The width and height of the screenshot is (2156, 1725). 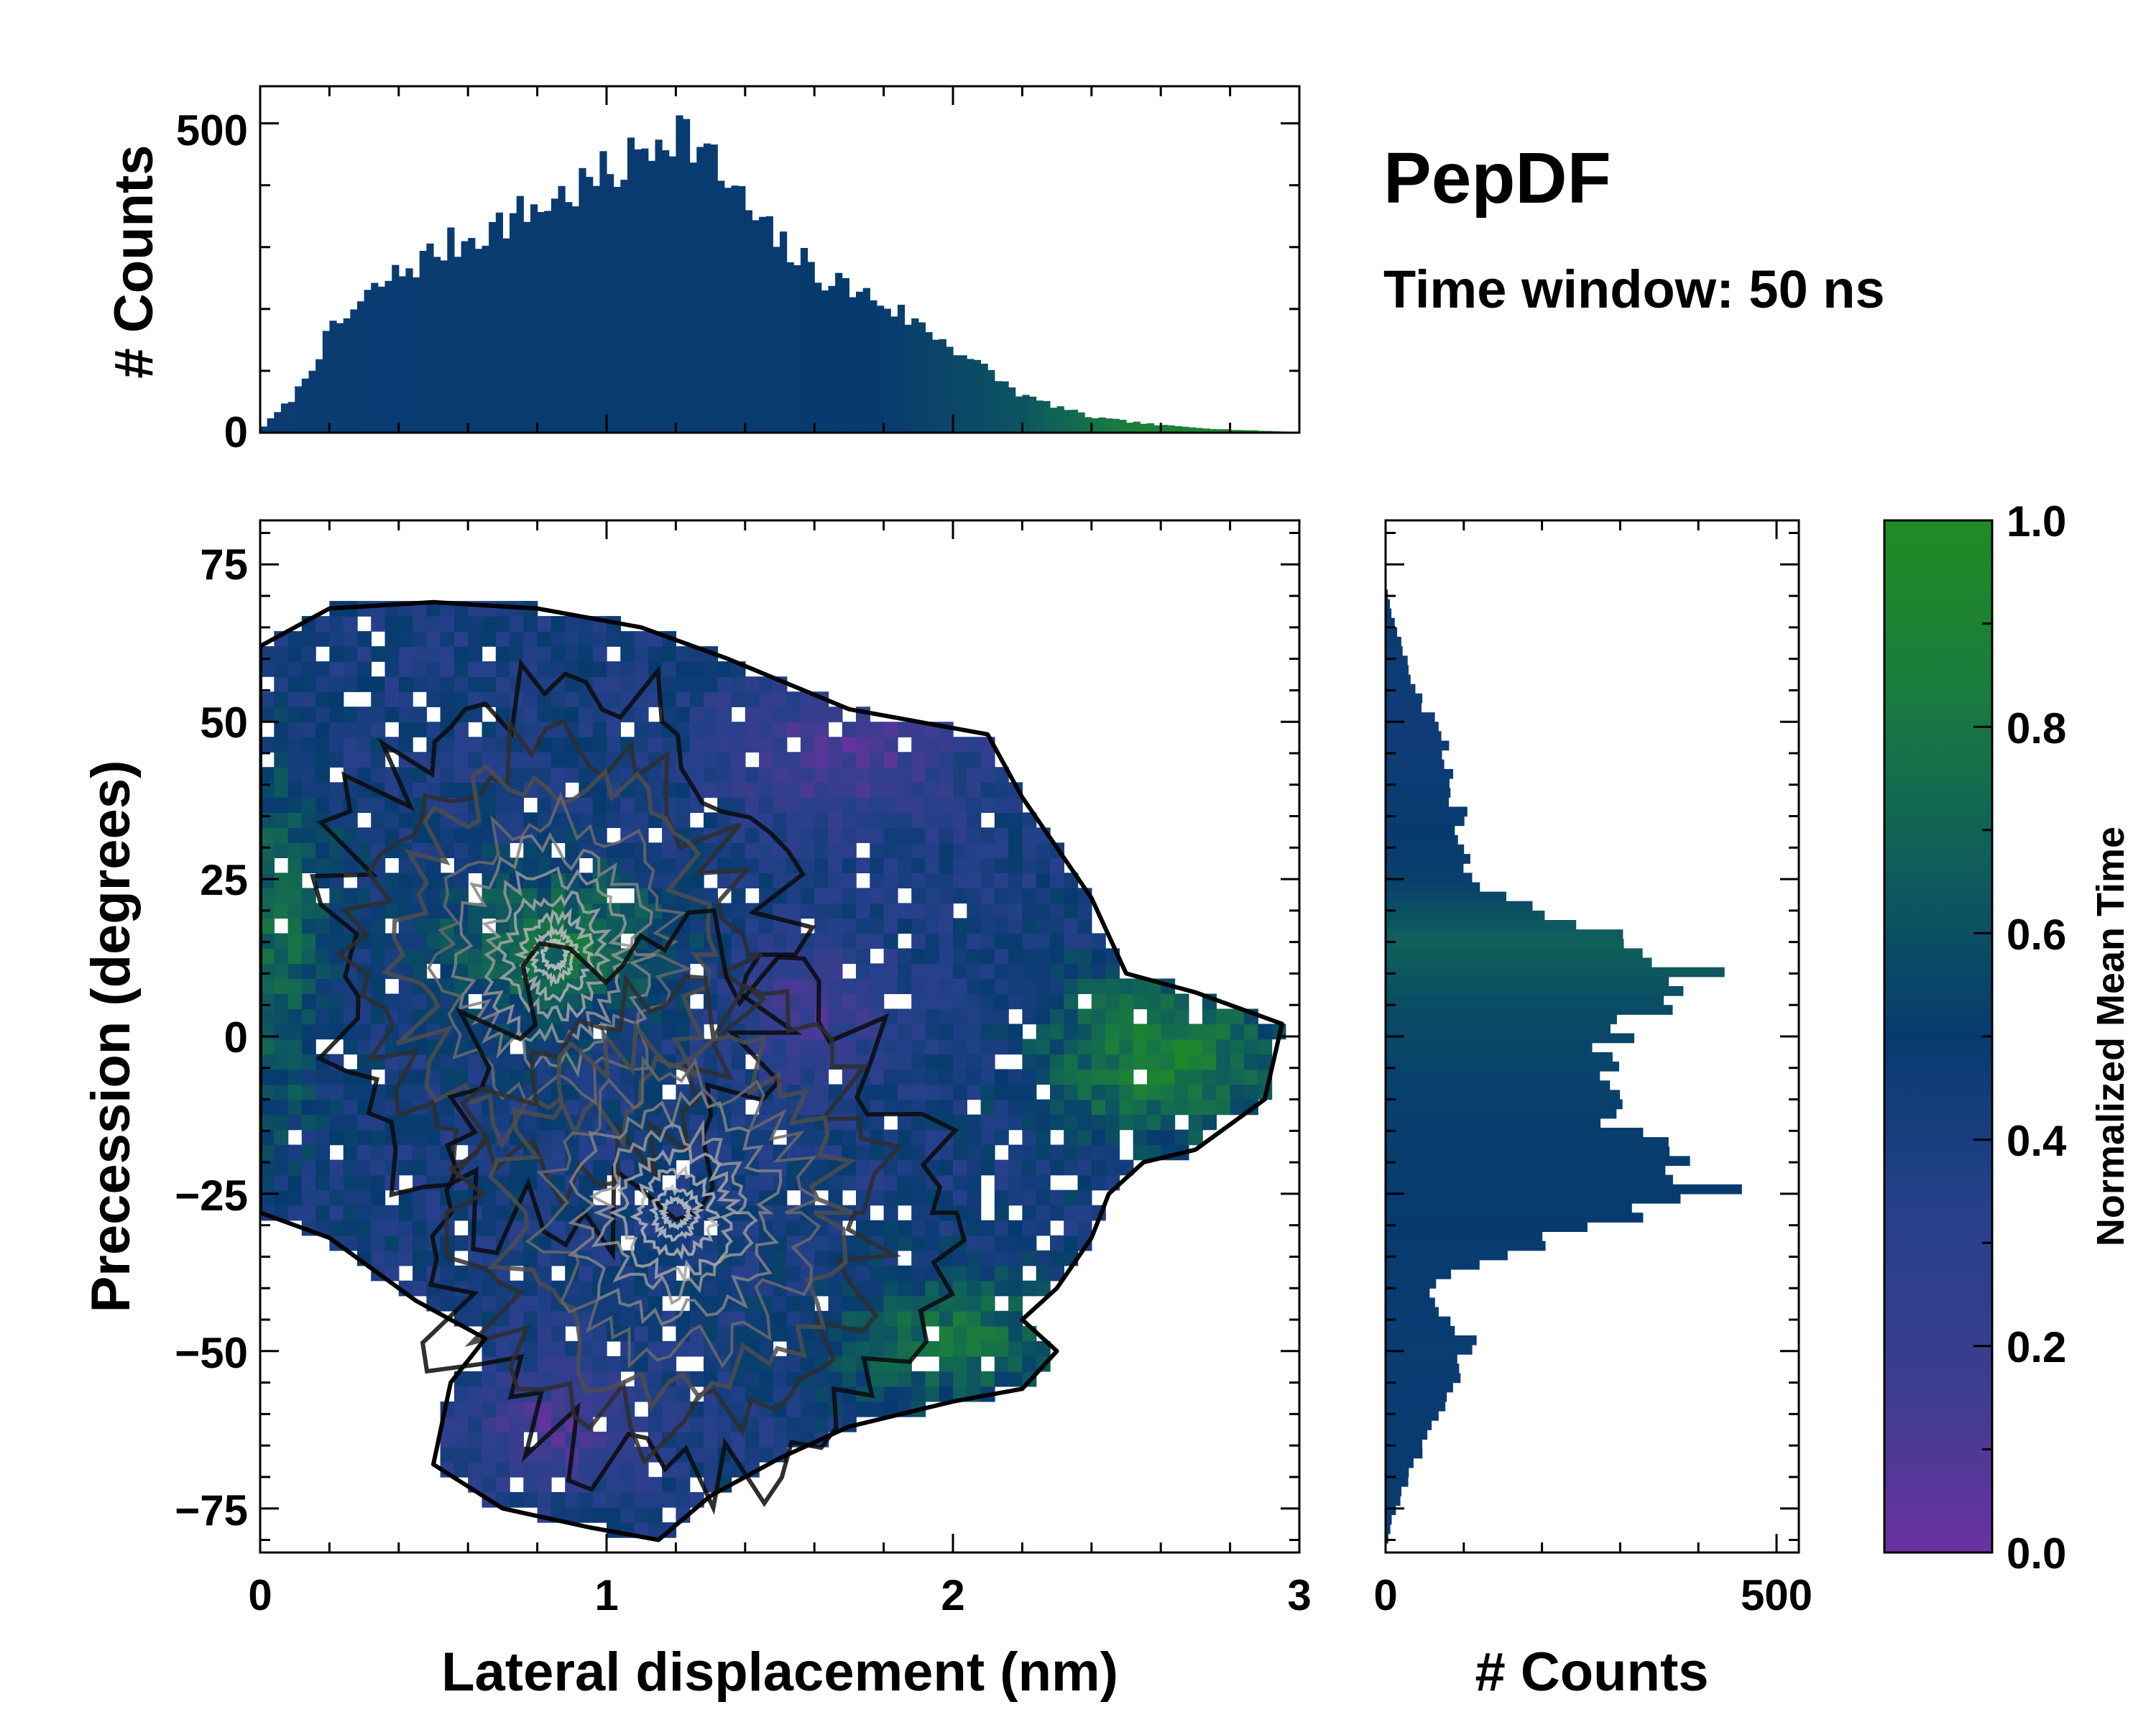 What do you see at coordinates (673, 1211) in the screenshot?
I see `density-contour` at bounding box center [673, 1211].